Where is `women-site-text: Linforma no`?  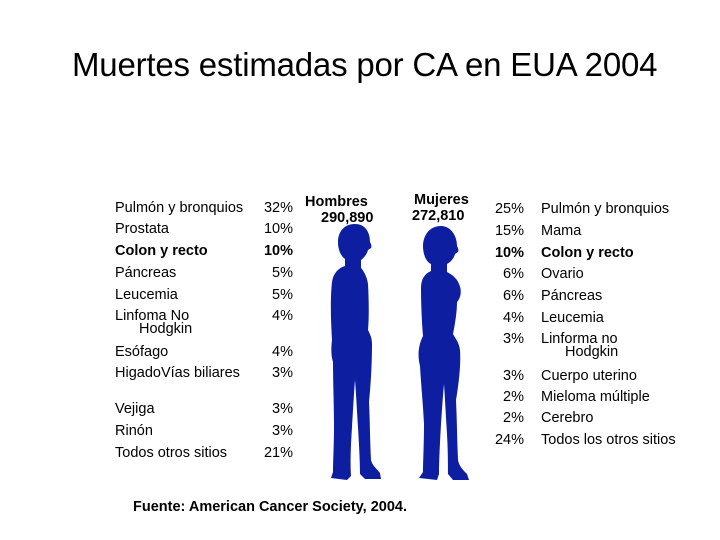
women-site-text: Linforma no is located at coordinates (579, 339).